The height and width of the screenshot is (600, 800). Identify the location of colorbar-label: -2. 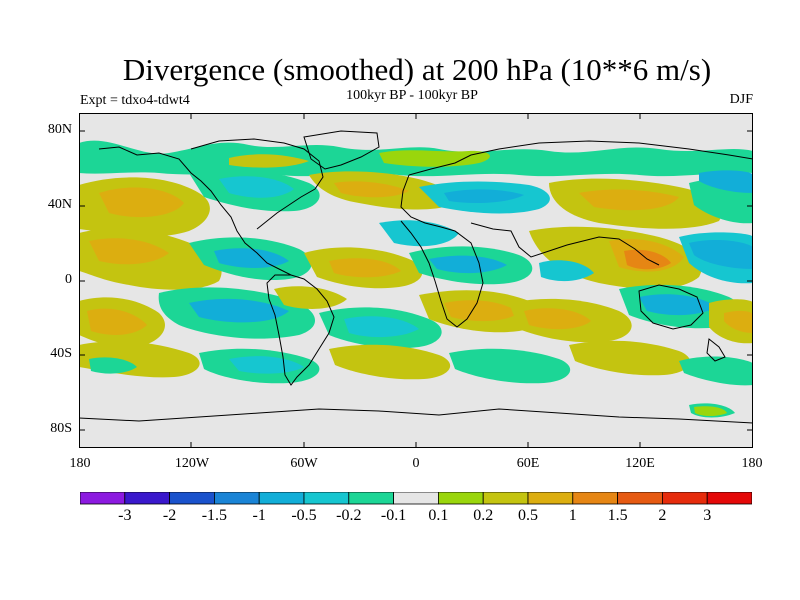
(169, 515).